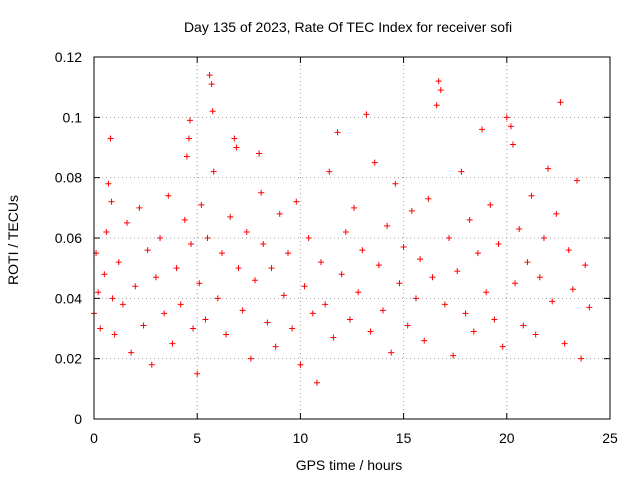 This screenshot has width=640, height=480. What do you see at coordinates (68, 298) in the screenshot?
I see `y-tick-label: 0.04` at bounding box center [68, 298].